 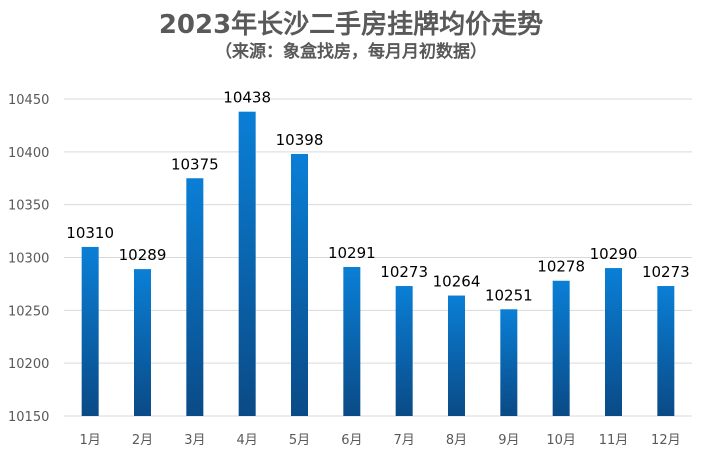 I want to click on data-label: 10290, so click(x=614, y=254).